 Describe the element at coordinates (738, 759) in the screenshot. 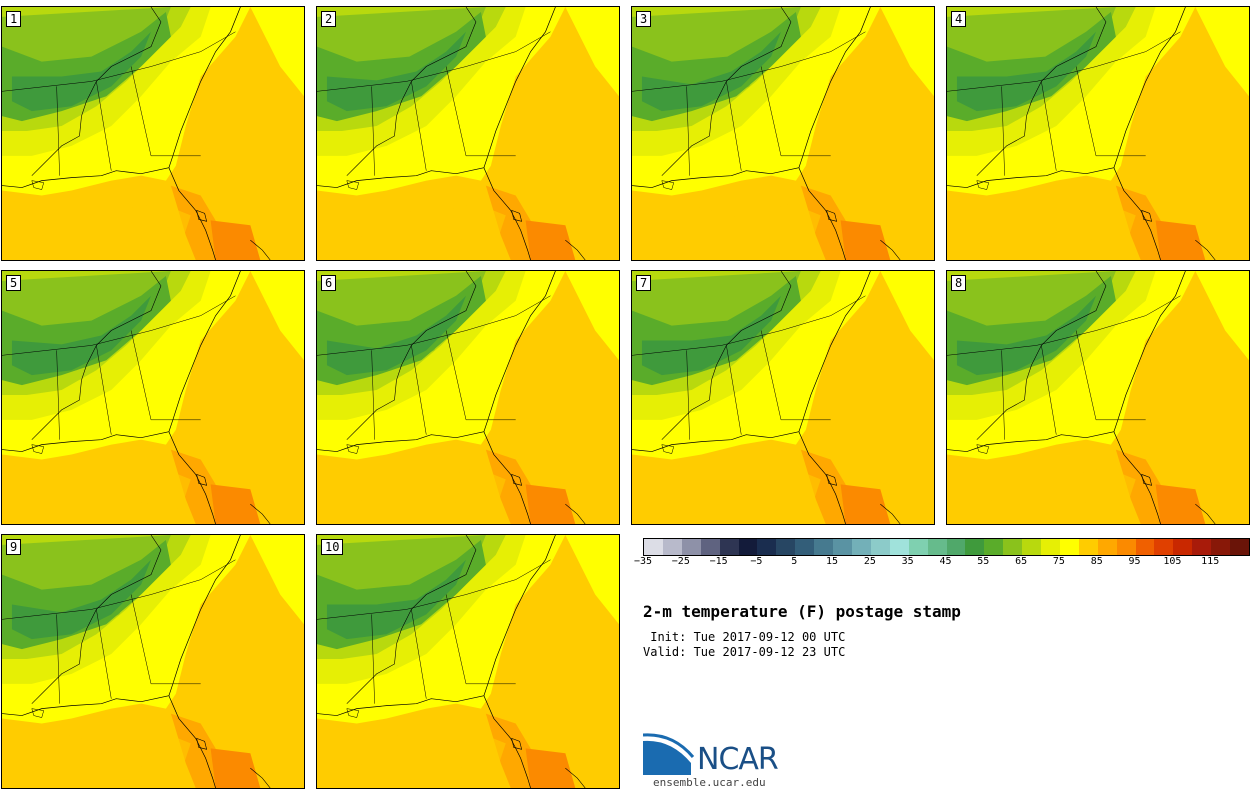

I see `logo-name: NCAR` at that location.